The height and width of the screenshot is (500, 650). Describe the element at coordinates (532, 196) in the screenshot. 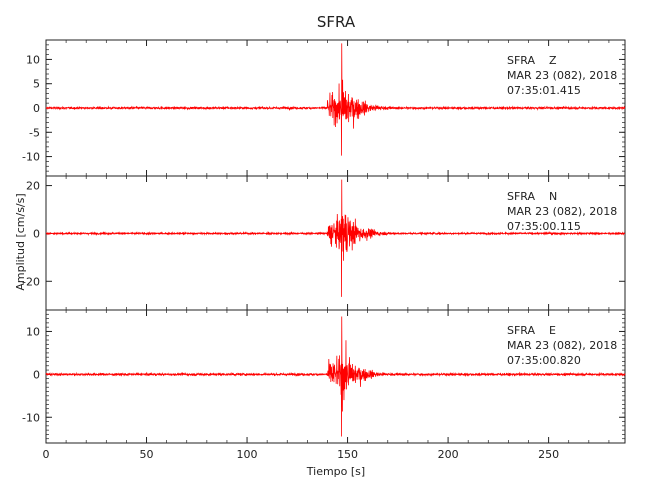

I see `station-component-label: SFRA N` at that location.